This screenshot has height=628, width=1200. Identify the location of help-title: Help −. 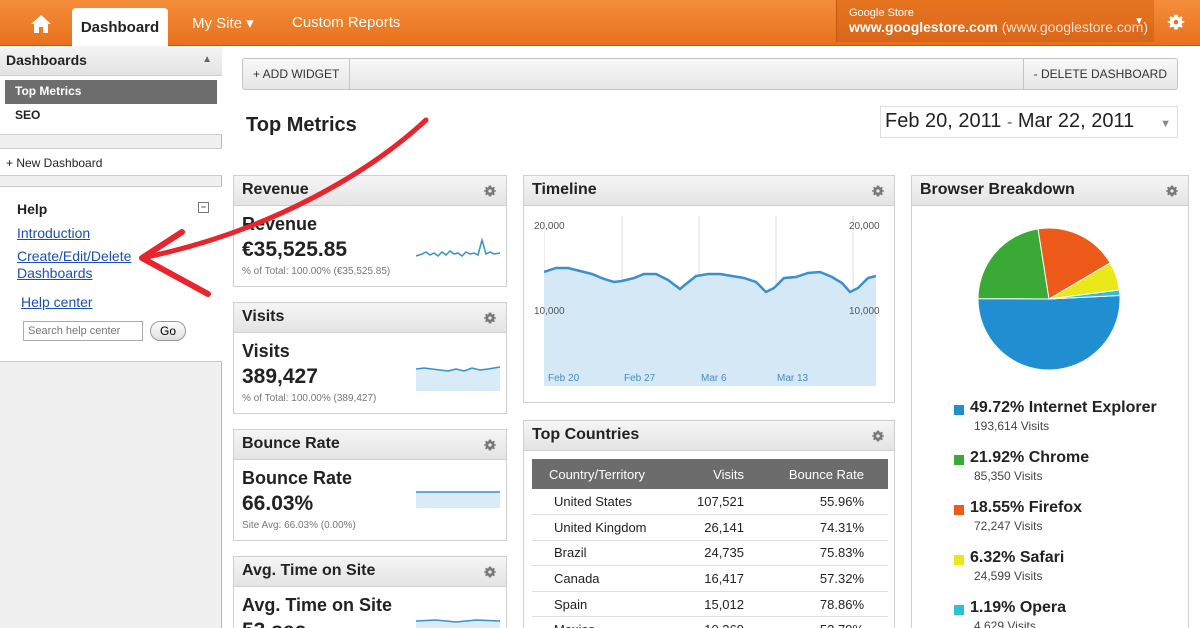
(113, 209).